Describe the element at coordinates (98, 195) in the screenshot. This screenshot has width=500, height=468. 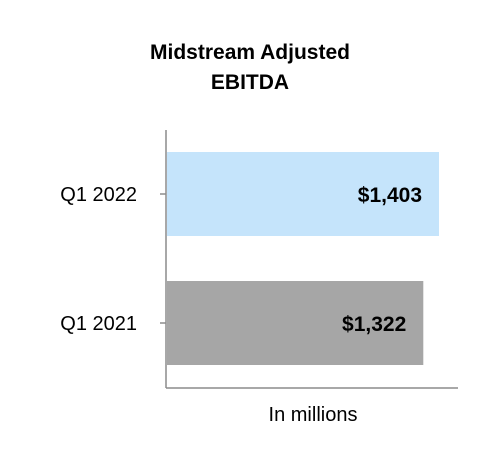
I see `y-tick-label-q1-2022: Q1 2022` at that location.